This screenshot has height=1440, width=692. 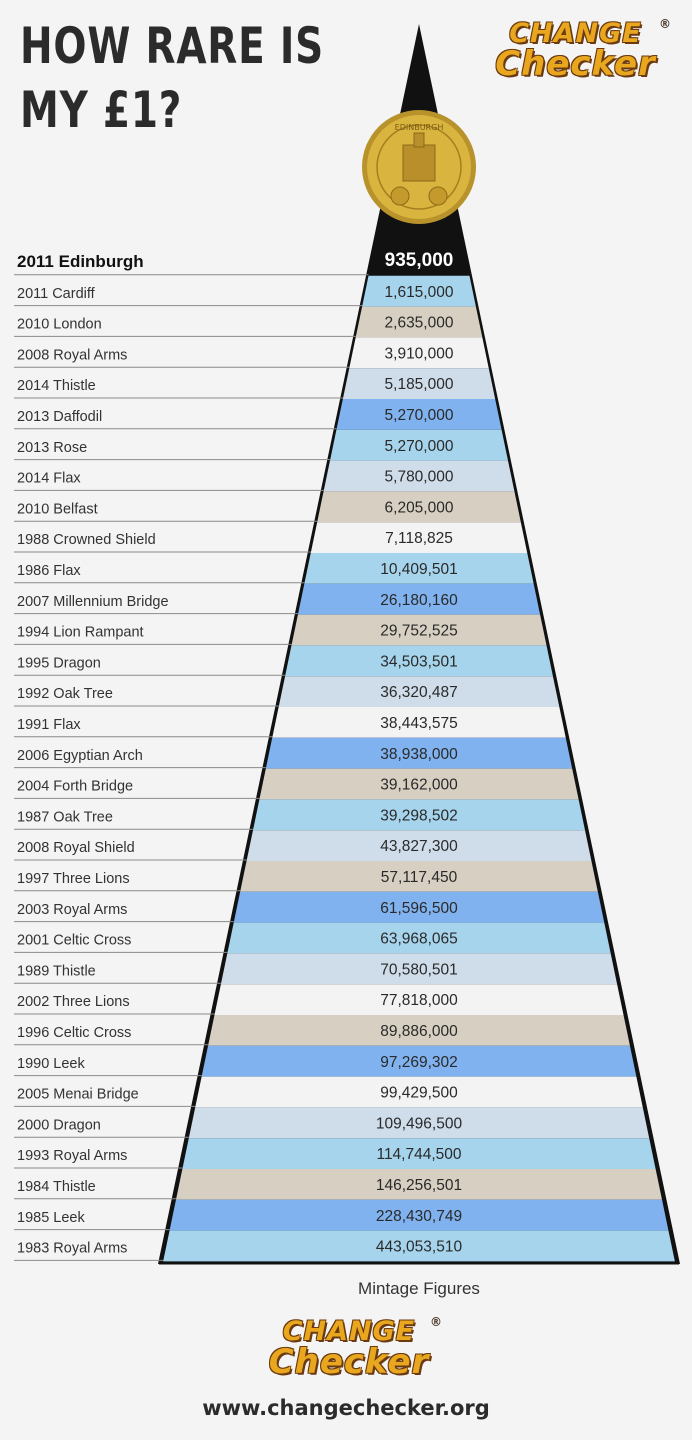 What do you see at coordinates (93, 602) in the screenshot?
I see `category-label-12: 2007 Millennium Bridge` at bounding box center [93, 602].